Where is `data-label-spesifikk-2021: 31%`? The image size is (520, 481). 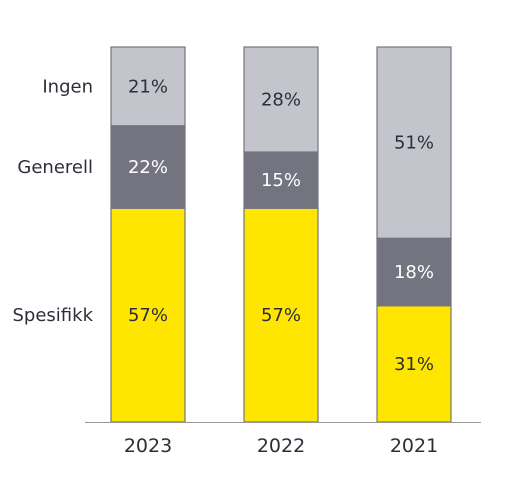
data-label-spesifikk-2021: 31% is located at coordinates (414, 364).